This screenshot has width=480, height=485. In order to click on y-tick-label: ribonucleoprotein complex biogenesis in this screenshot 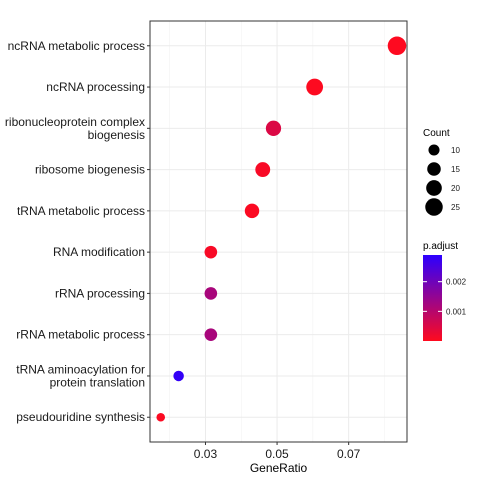, I will do `click(75, 128)`.